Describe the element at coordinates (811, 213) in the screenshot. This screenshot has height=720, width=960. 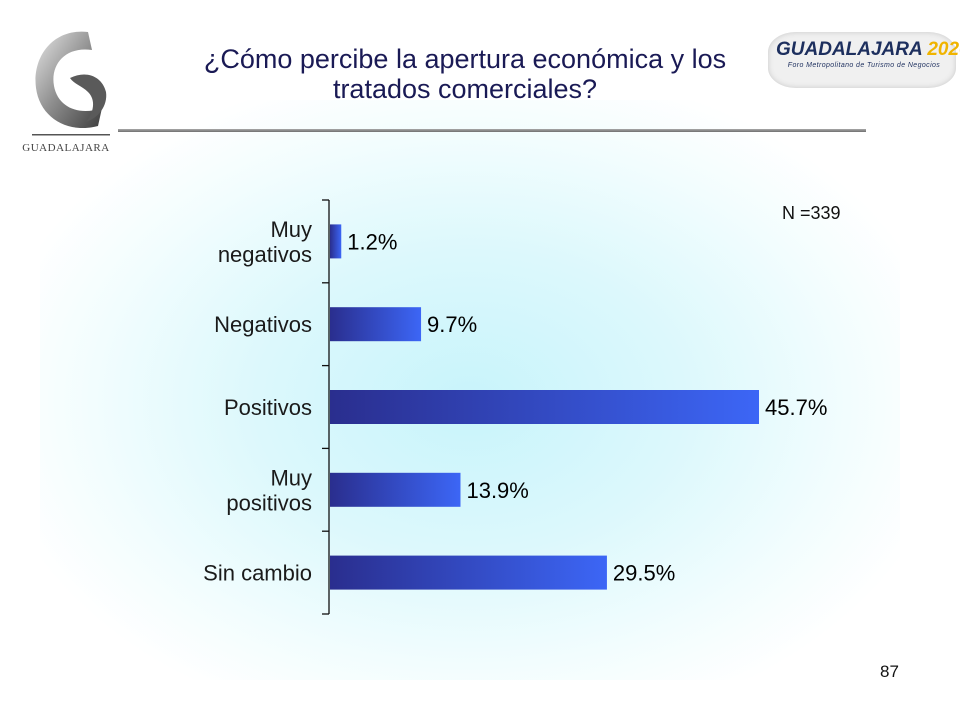
I see `sample-size-note: N =339` at that location.